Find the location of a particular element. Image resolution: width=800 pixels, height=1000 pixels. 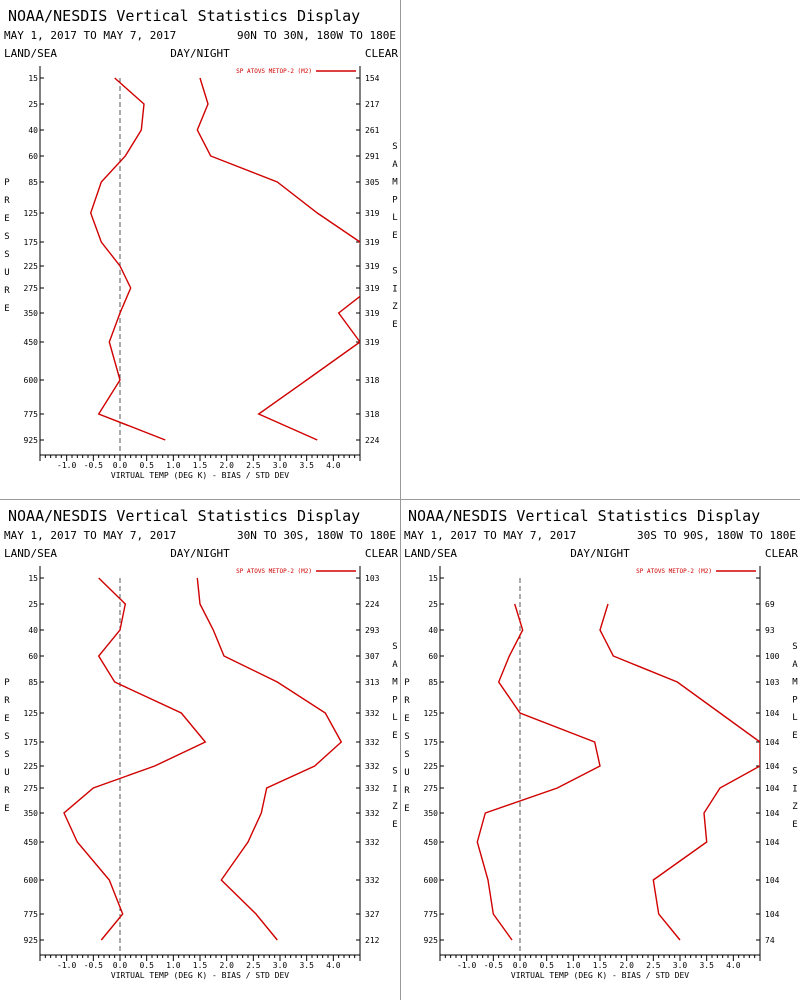

sample-size-label: 103 is located at coordinates (772, 682).